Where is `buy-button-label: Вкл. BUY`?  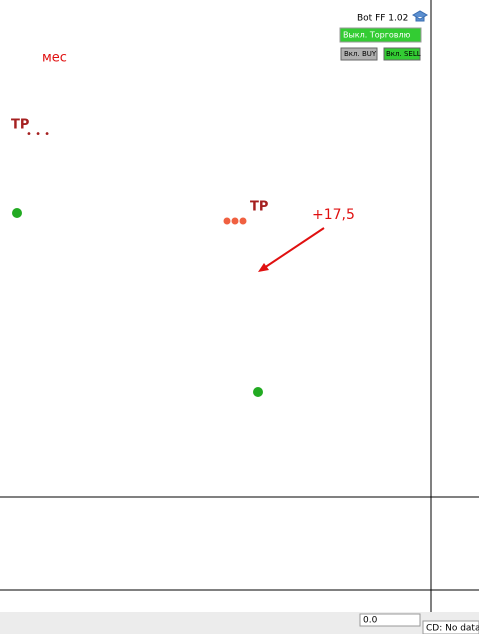 buy-button-label: Вкл. BUY is located at coordinates (360, 54).